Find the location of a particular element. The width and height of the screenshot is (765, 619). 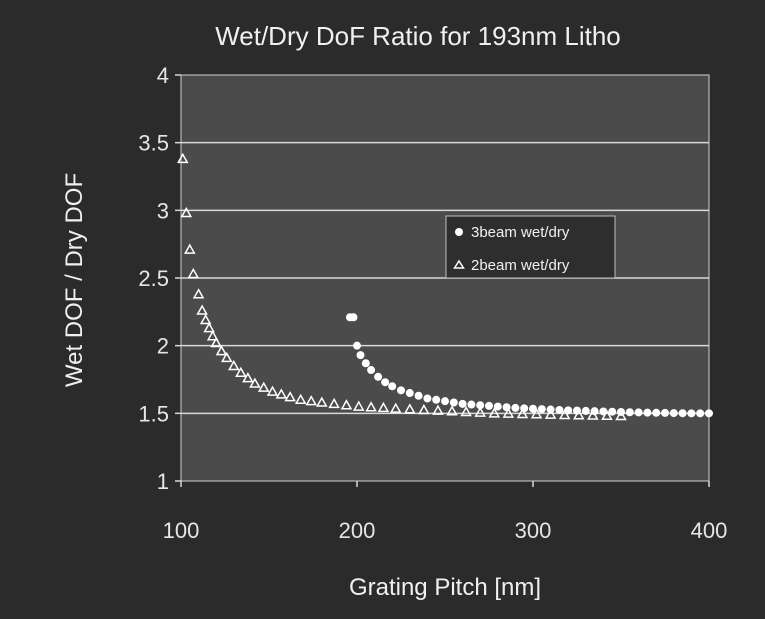

legend: 3beam wet/dry 2beam wet/dry is located at coordinates (530, 247).